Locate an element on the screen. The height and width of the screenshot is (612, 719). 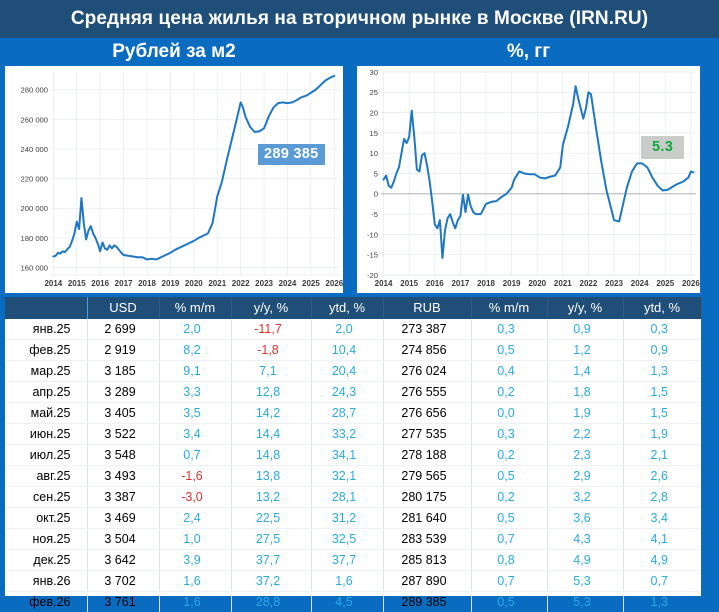
table-cell-rub_ytd: 0,9 is located at coordinates (662, 350).